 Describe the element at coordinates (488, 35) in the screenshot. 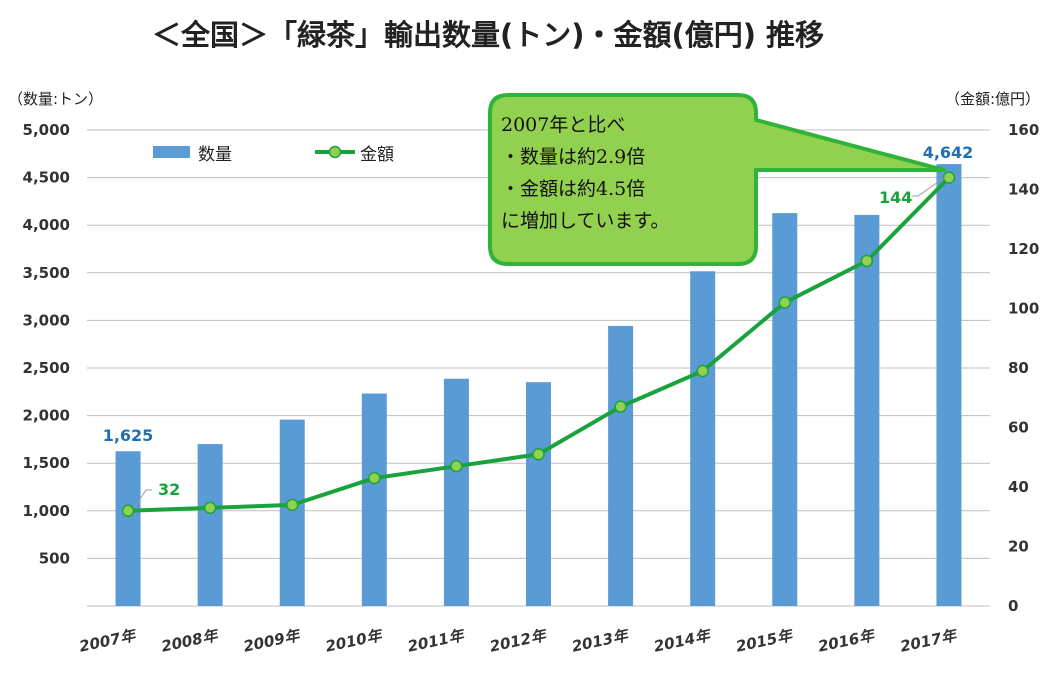

I see `chart-title: ＜全国＞「緑茶」輸出数量(トン)・金額(億円) 推移` at that location.